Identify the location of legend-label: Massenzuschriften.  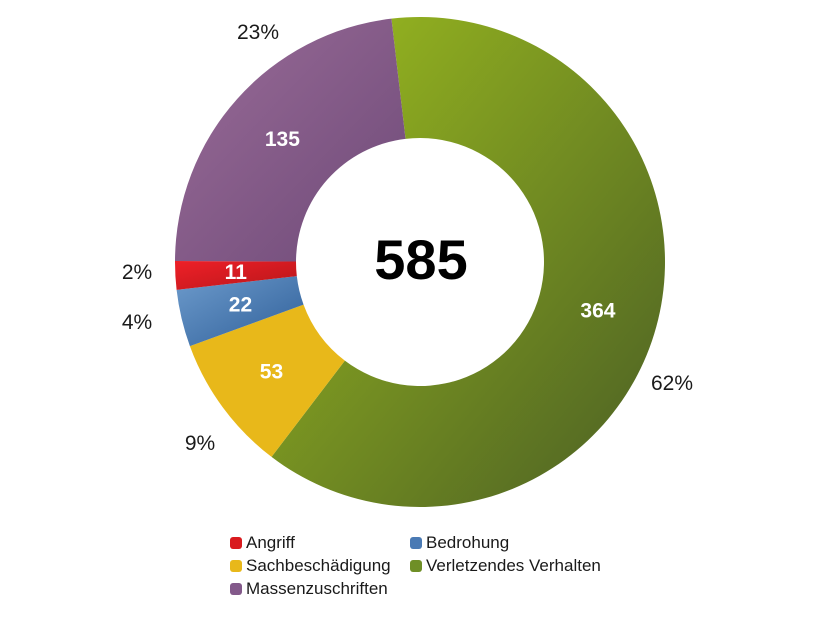
(317, 588).